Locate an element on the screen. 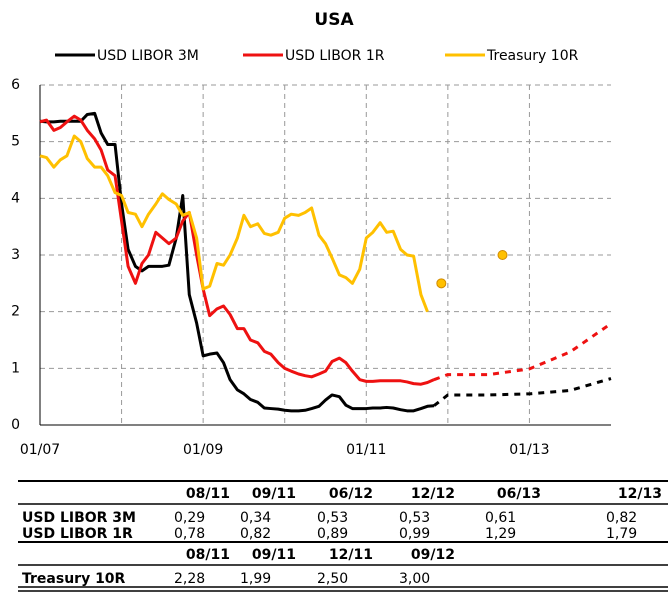 Image resolution: width=668 pixels, height=605 pixels. y-tick-label: 1 is located at coordinates (15, 368).